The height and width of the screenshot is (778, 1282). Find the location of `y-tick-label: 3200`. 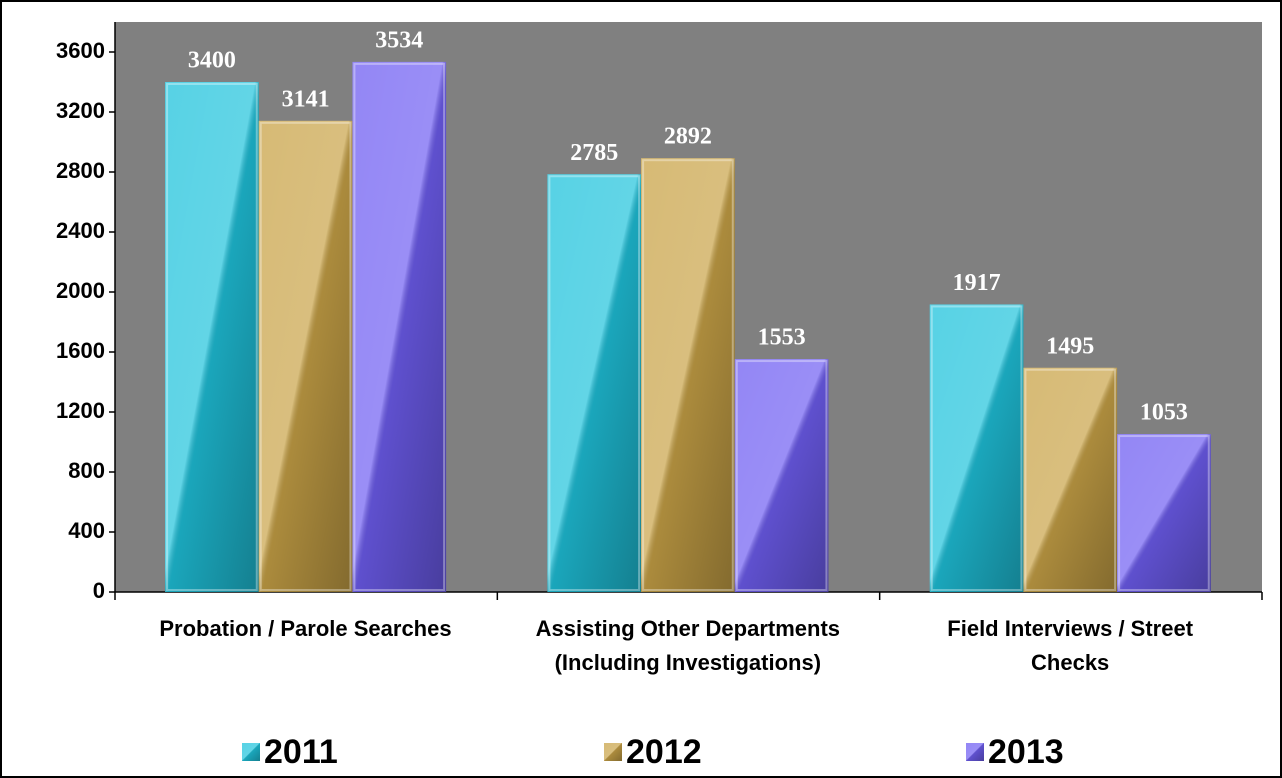

y-tick-label: 3200 is located at coordinates (80, 110).